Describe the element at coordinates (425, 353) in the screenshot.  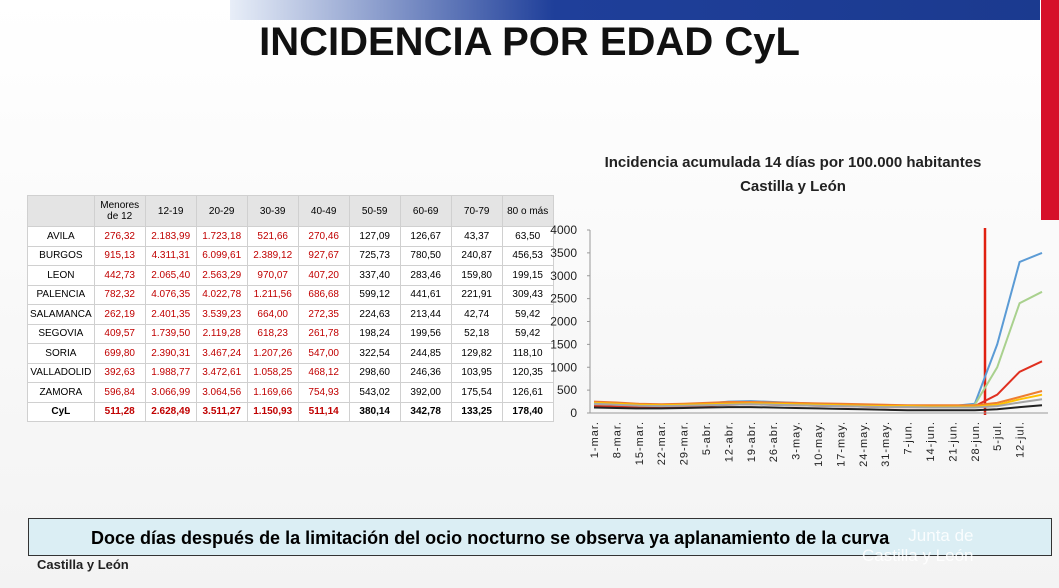
I see `cell: 244,85` at that location.